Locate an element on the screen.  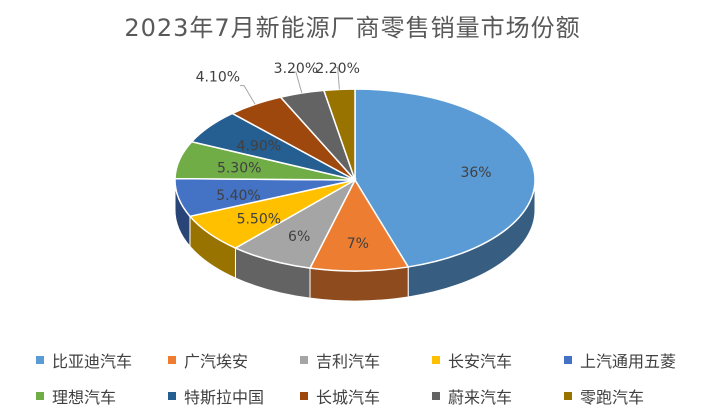
legend-item-2: 吉利汽车 is located at coordinates (366, 360).